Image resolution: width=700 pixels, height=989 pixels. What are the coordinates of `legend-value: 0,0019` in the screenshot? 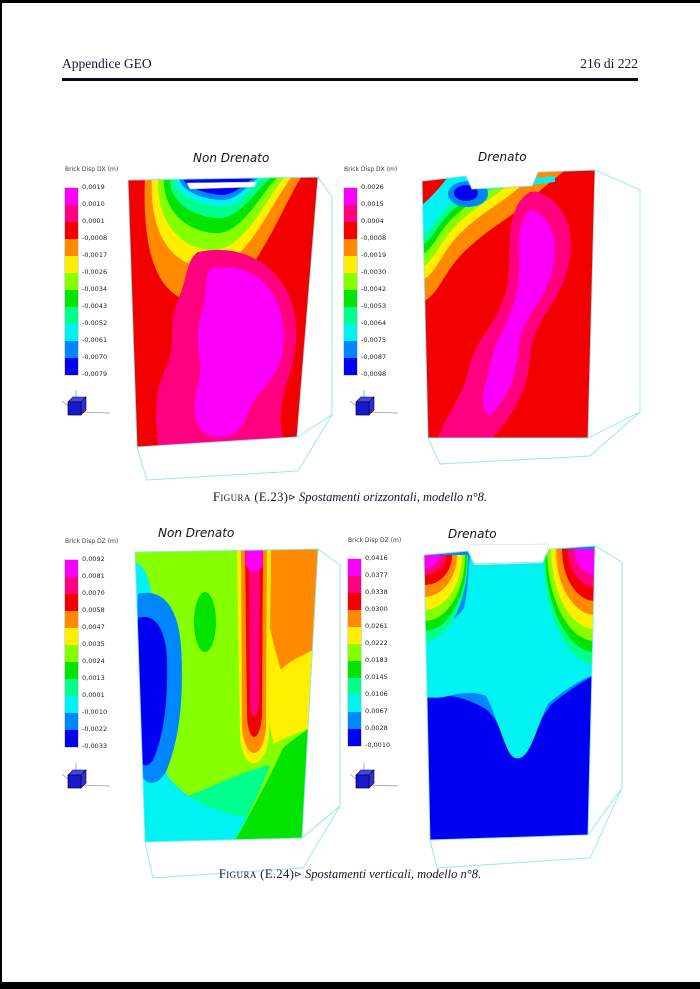 It's located at (93, 187).